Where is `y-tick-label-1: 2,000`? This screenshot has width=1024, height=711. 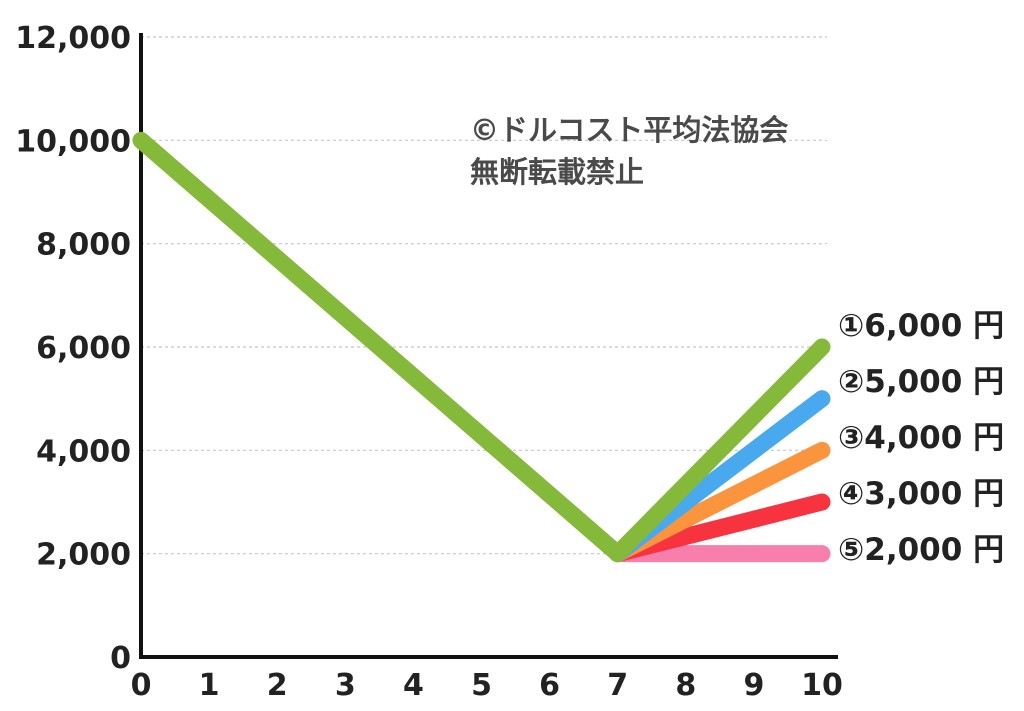
y-tick-label-1: 2,000 is located at coordinates (83, 555).